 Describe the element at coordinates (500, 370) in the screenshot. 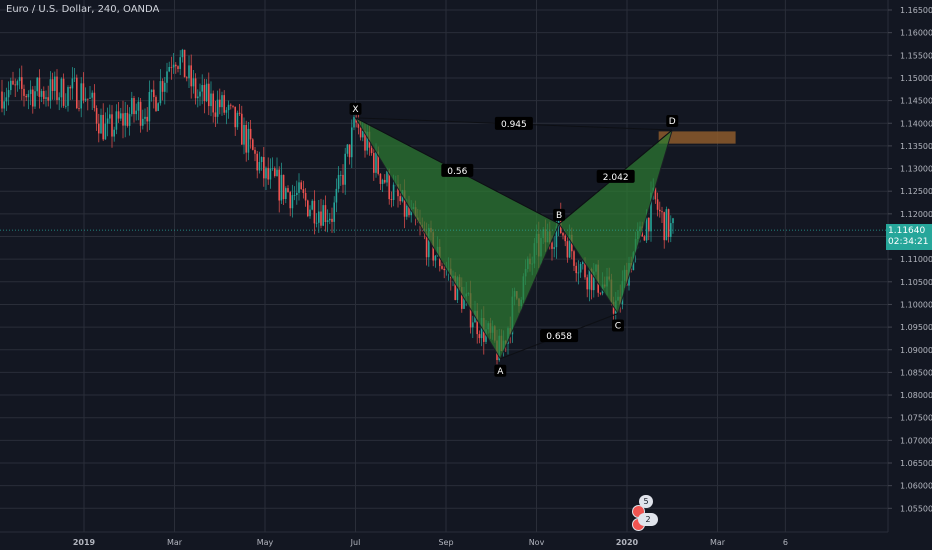

I see `pattern-point-a: A` at that location.